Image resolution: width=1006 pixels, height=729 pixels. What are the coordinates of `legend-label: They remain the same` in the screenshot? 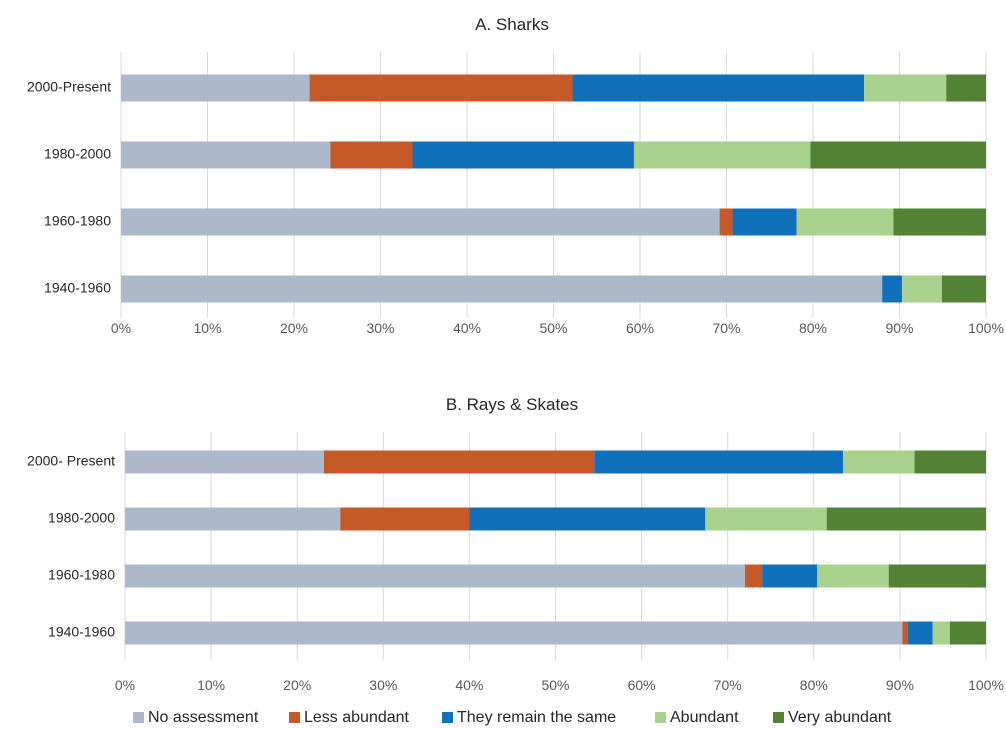 It's located at (536, 717).